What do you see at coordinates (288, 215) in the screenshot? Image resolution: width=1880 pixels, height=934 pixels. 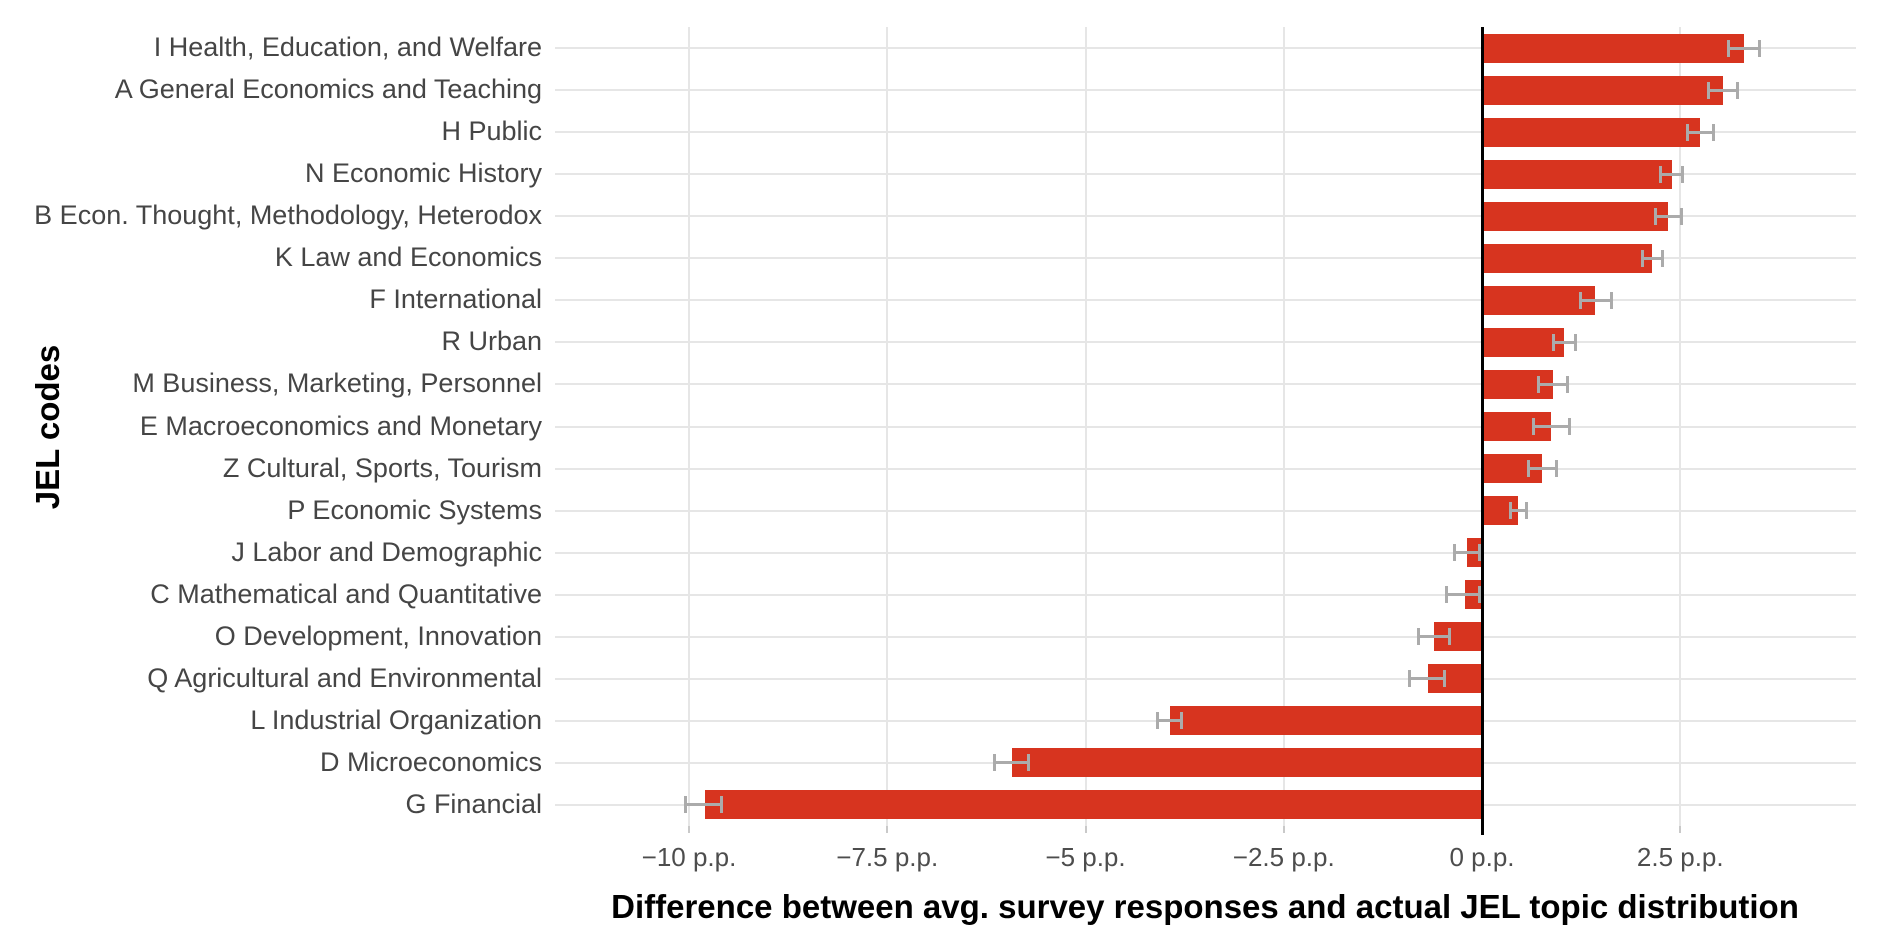 I see `category-label: B Econ. Thought, Methodology, Heterodox` at bounding box center [288, 215].